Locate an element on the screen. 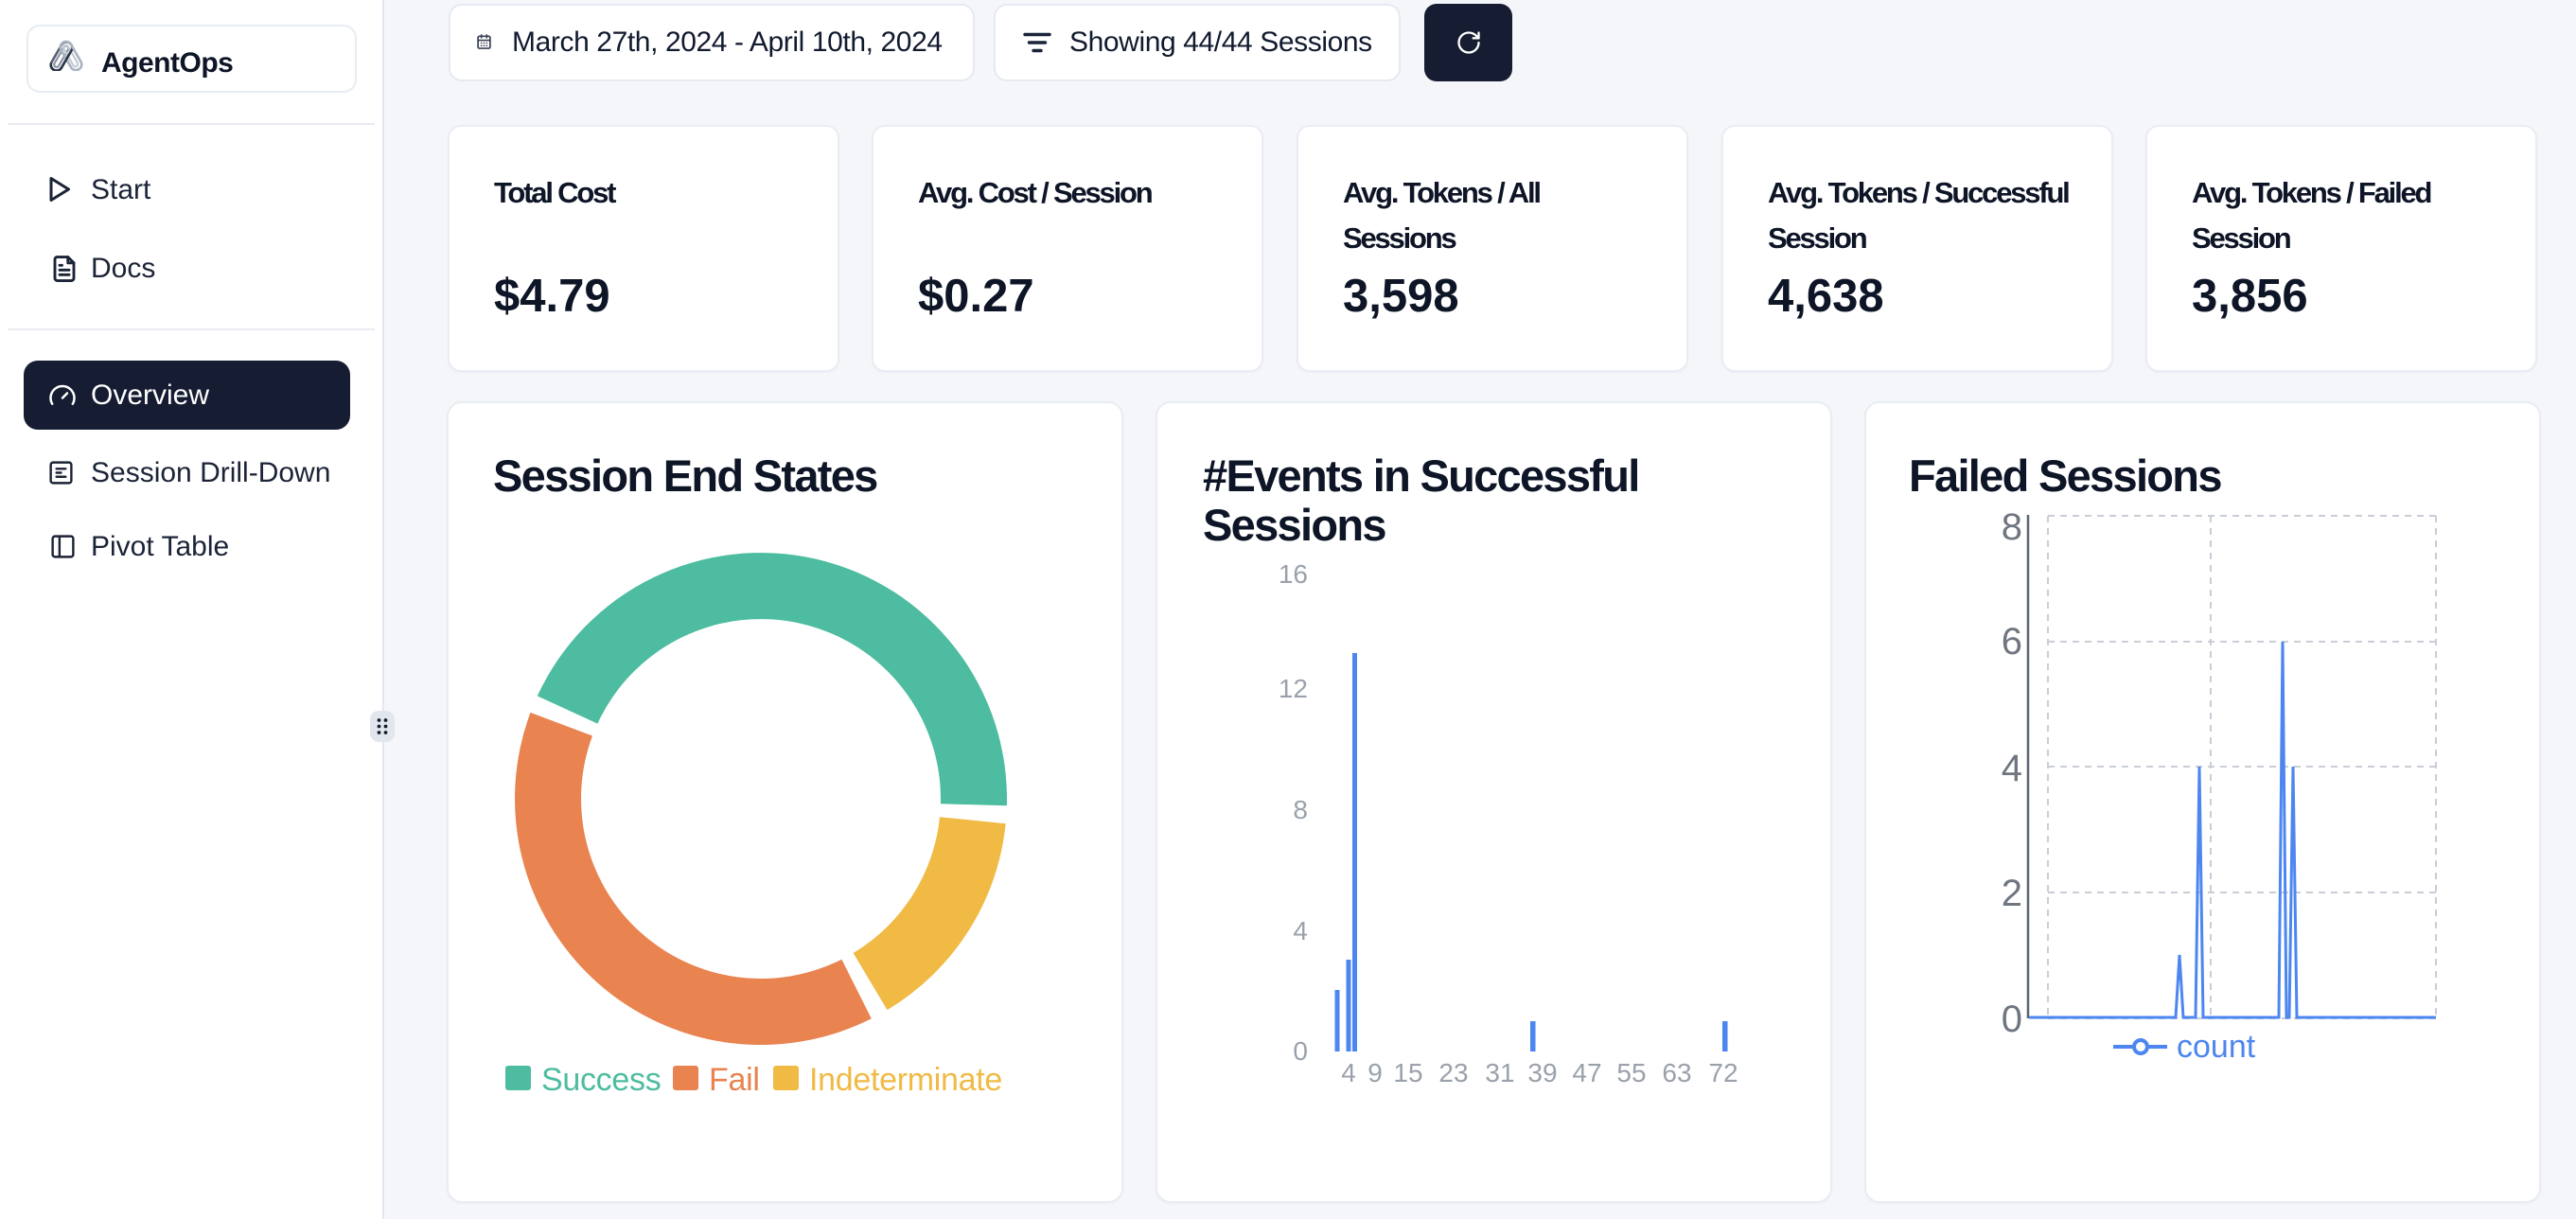 The width and height of the screenshot is (2576, 1219). svg-text: 2 is located at coordinates (2012, 893).